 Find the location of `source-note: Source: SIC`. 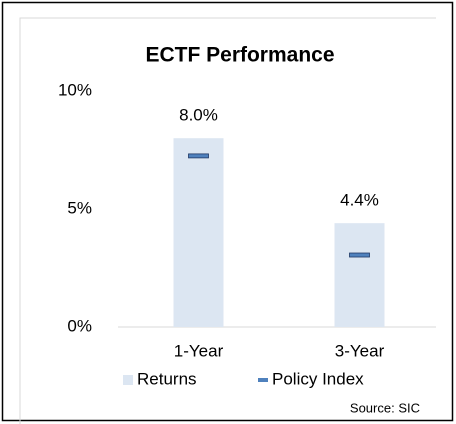

source-note: Source: SIC is located at coordinates (385, 407).